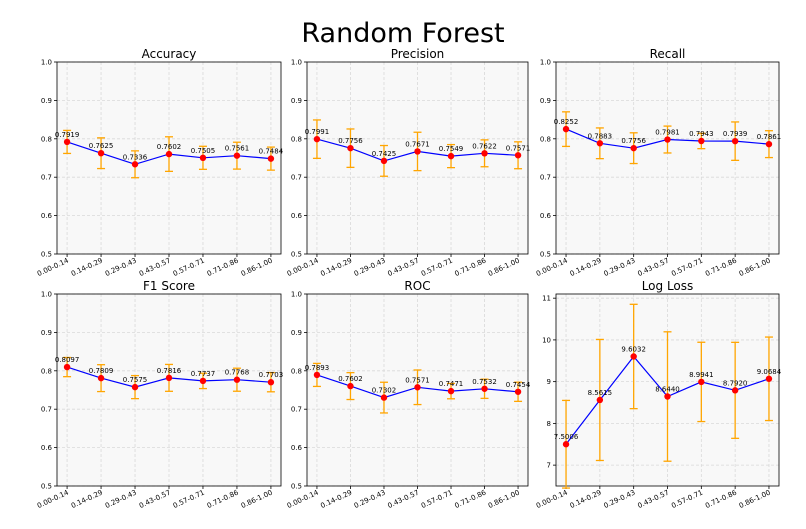  Describe the element at coordinates (203, 151) in the screenshot. I see `data-label: 0.7505` at that location.